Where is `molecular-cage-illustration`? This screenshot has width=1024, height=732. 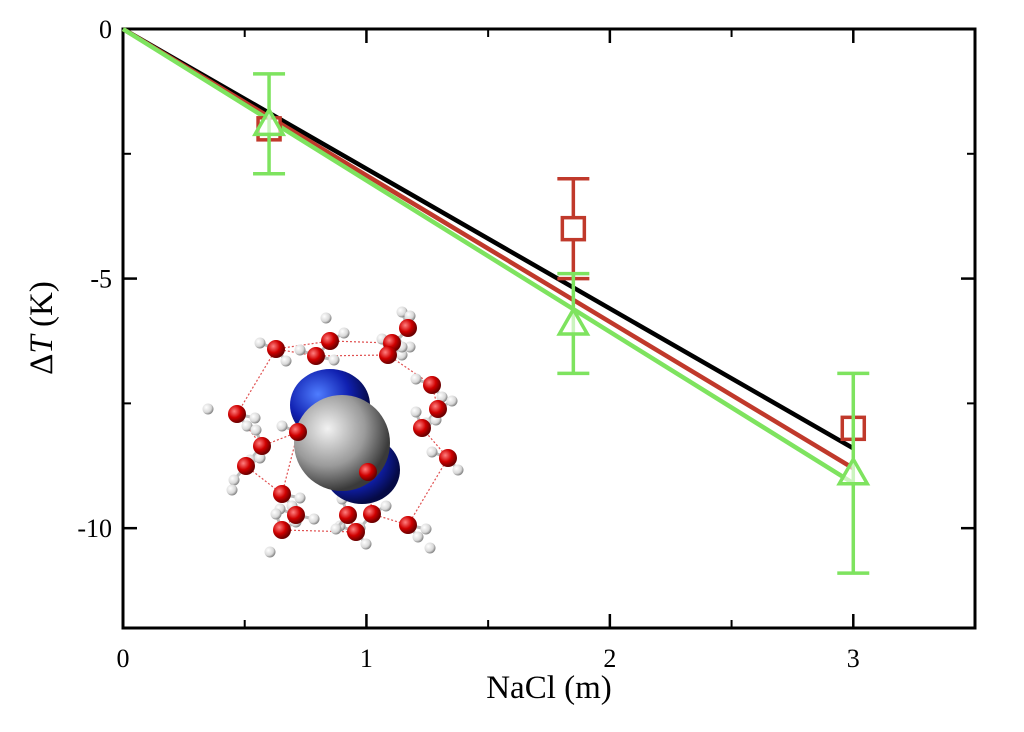
molecular-cage-illustration is located at coordinates (333, 432).